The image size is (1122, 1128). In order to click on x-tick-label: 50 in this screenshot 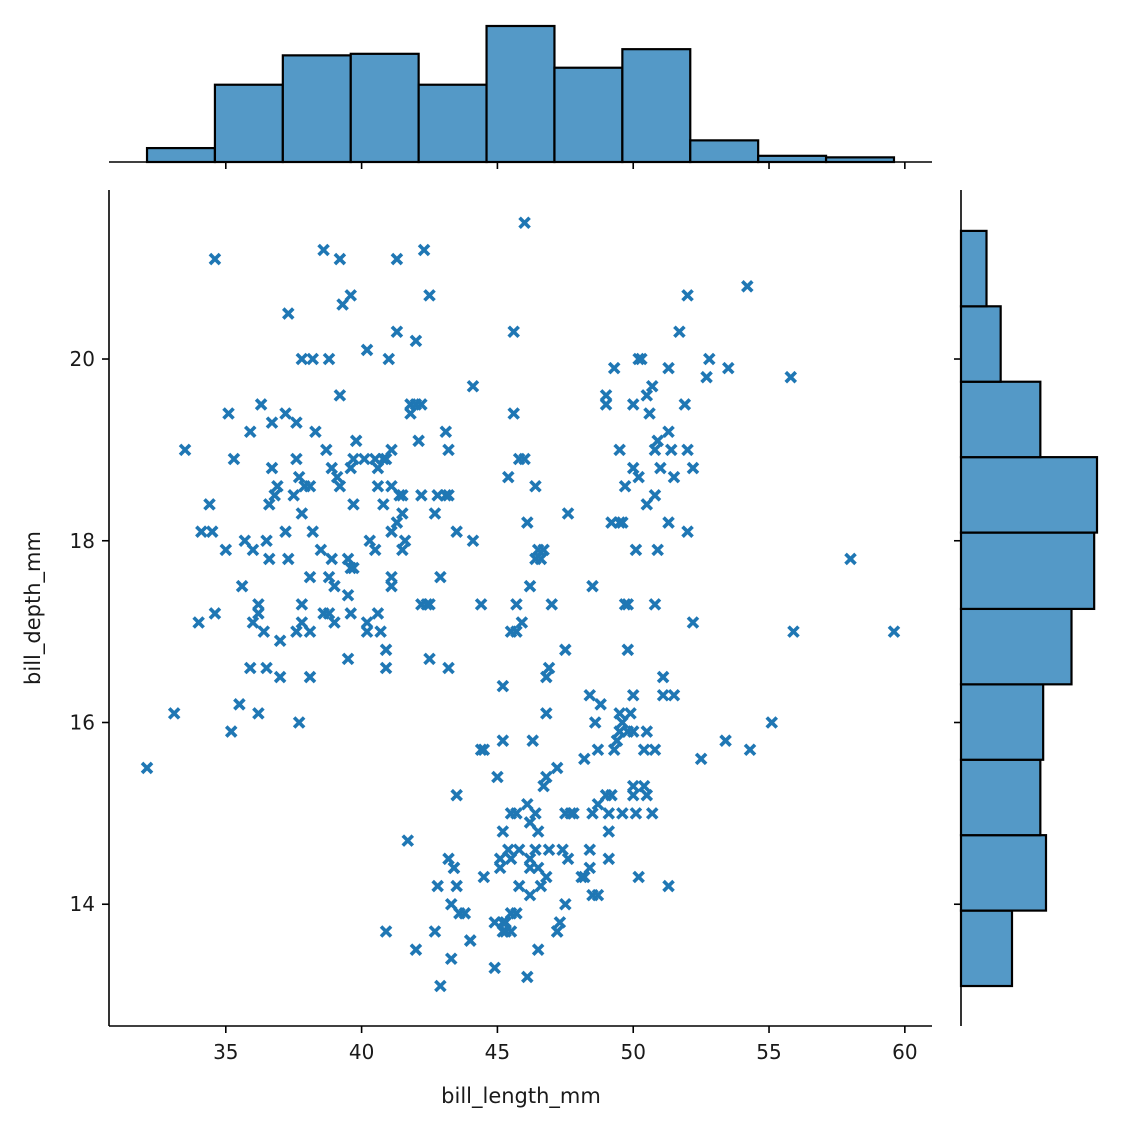, I will do `click(632, 1052)`.